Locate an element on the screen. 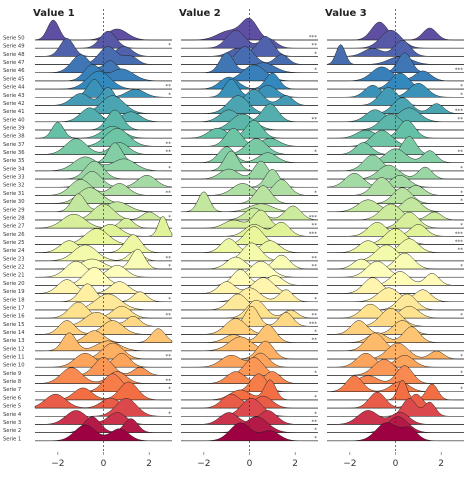 The image size is (474, 484). row-label: Serie 25 is located at coordinates (14, 243).